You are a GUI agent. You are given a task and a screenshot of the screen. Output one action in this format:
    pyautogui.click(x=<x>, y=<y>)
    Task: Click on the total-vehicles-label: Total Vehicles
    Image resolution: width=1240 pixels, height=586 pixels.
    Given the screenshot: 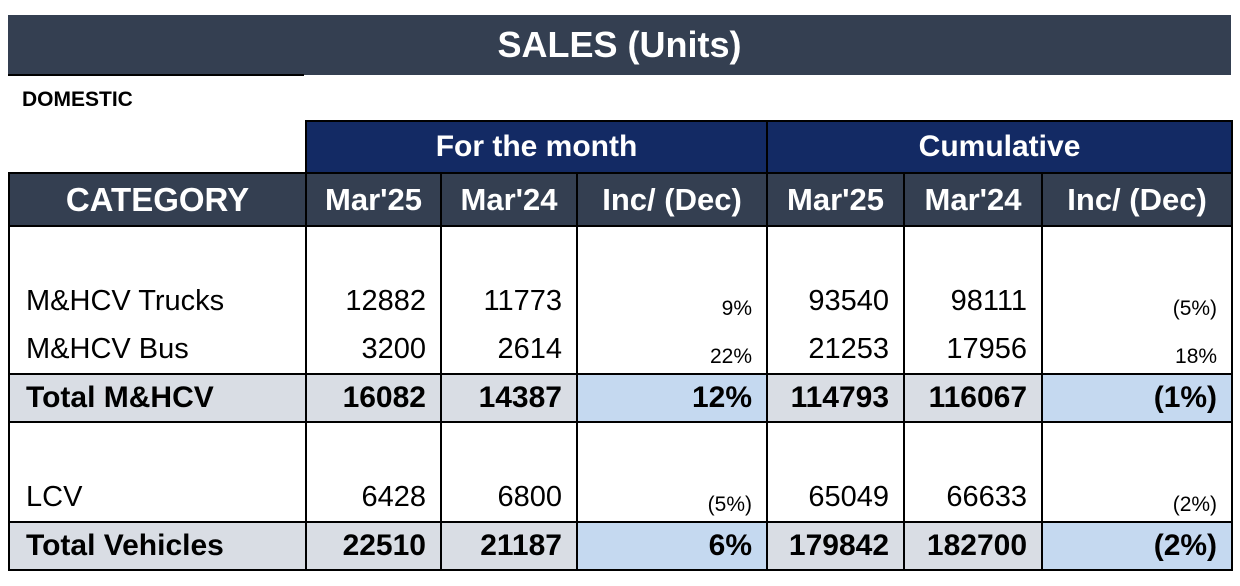 What is the action you would take?
    pyautogui.click(x=157, y=546)
    